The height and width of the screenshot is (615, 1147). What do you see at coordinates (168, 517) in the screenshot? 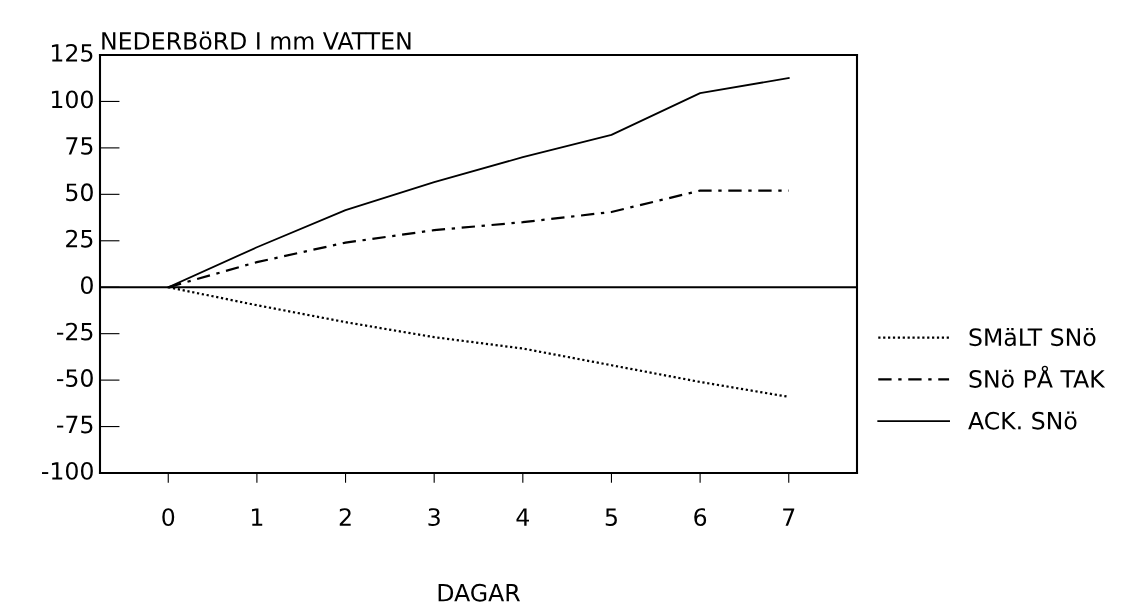
I see `x-tick-label: 0` at bounding box center [168, 517].